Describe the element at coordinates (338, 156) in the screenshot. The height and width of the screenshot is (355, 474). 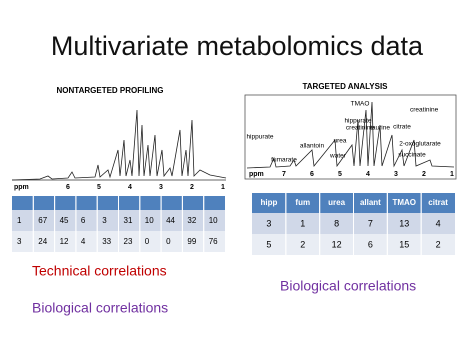
I see `peak-label: water` at that location.